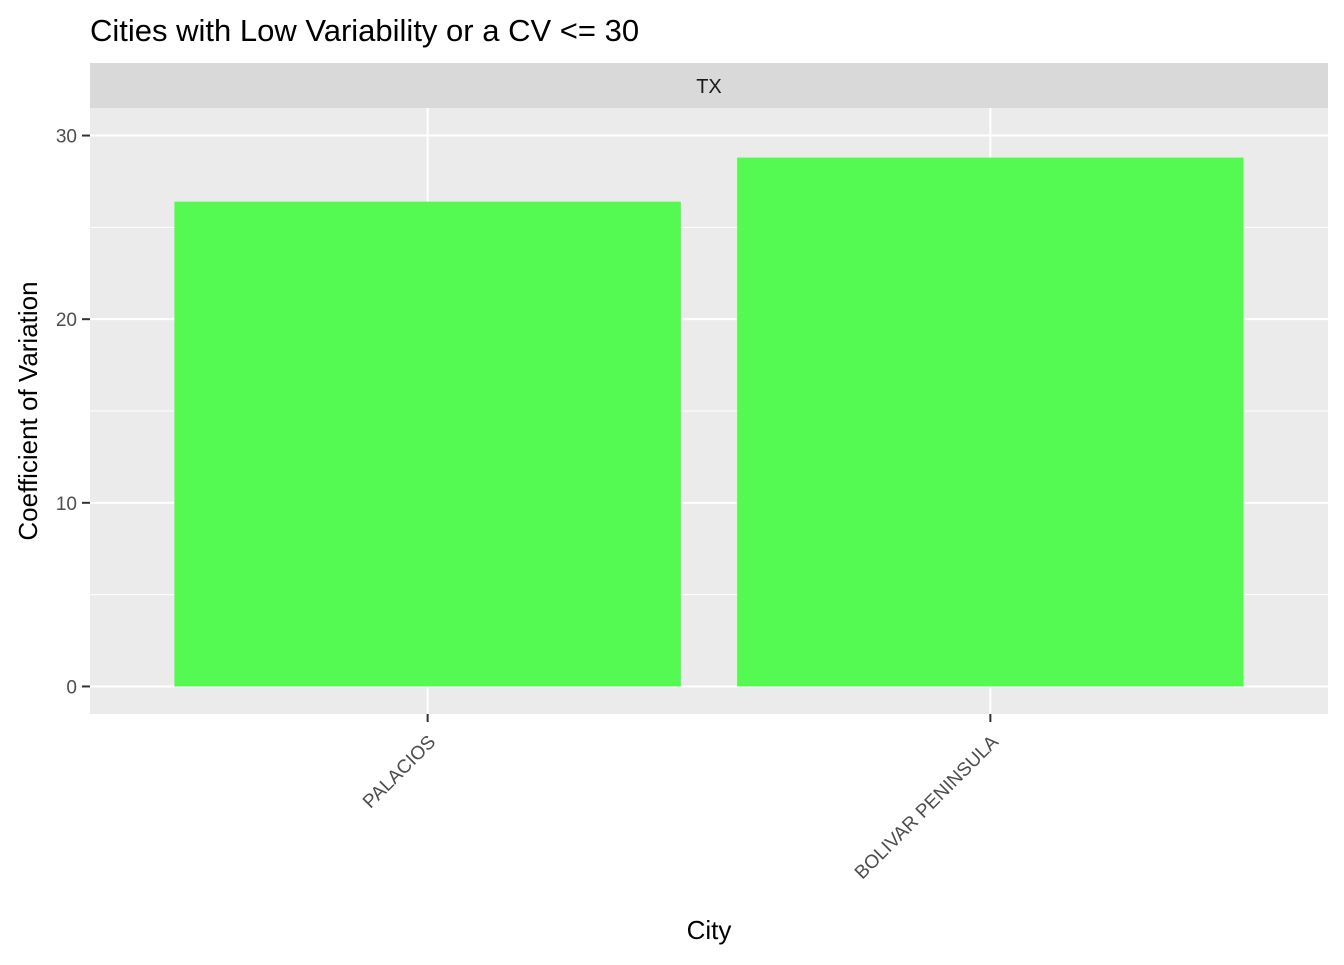 The height and width of the screenshot is (965, 1344). What do you see at coordinates (66, 320) in the screenshot?
I see `y-tick-label: 20` at bounding box center [66, 320].